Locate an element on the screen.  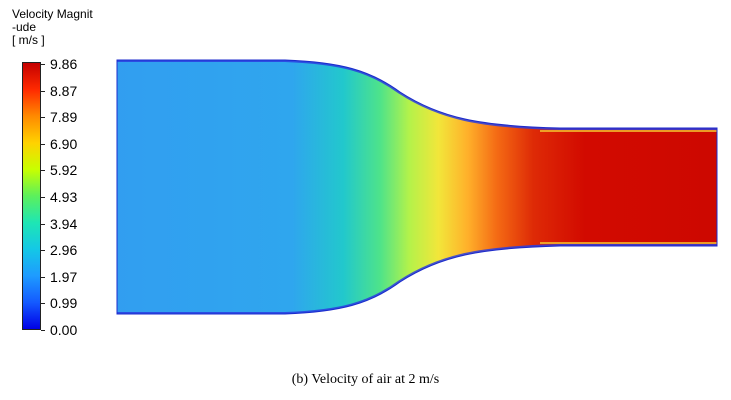
legend-title: Velocity Magnit -ude [ m/s ] is located at coordinates (52, 27).